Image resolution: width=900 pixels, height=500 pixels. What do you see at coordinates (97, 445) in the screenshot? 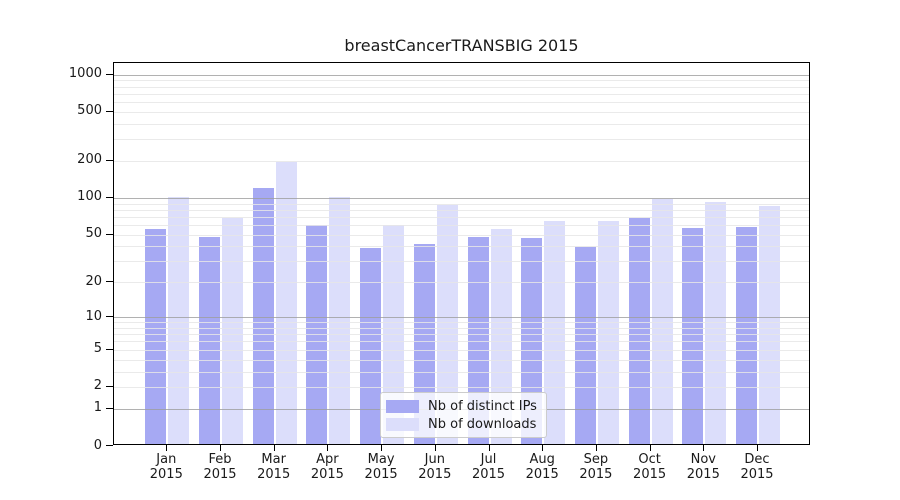
I see `y-tick-label-0: 0` at bounding box center [97, 445].